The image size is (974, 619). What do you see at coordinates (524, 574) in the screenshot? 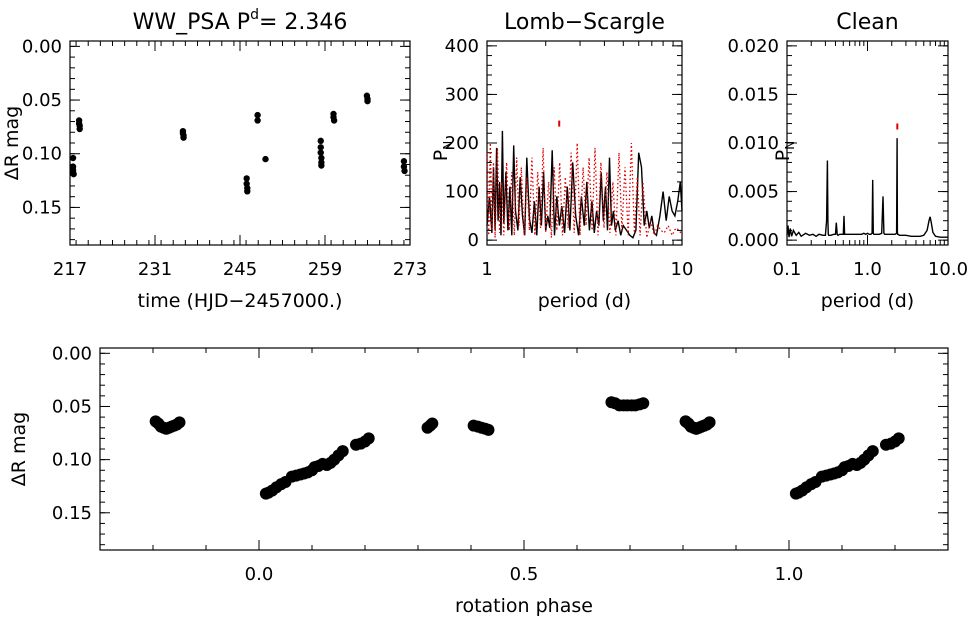
I see `x-tick-label: 0.5` at bounding box center [524, 574].